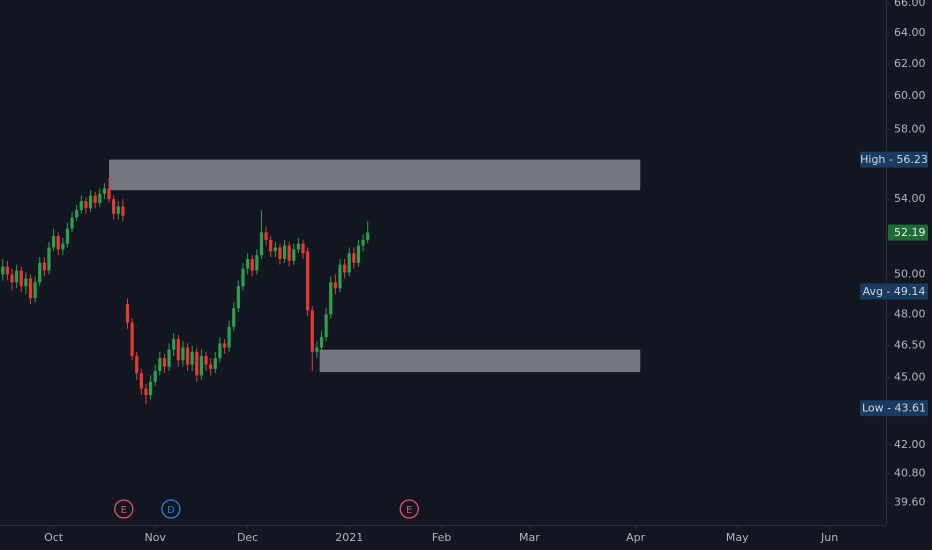 The image size is (932, 550). What do you see at coordinates (910, 128) in the screenshot?
I see `y-tick-label: 58.00` at bounding box center [910, 128].